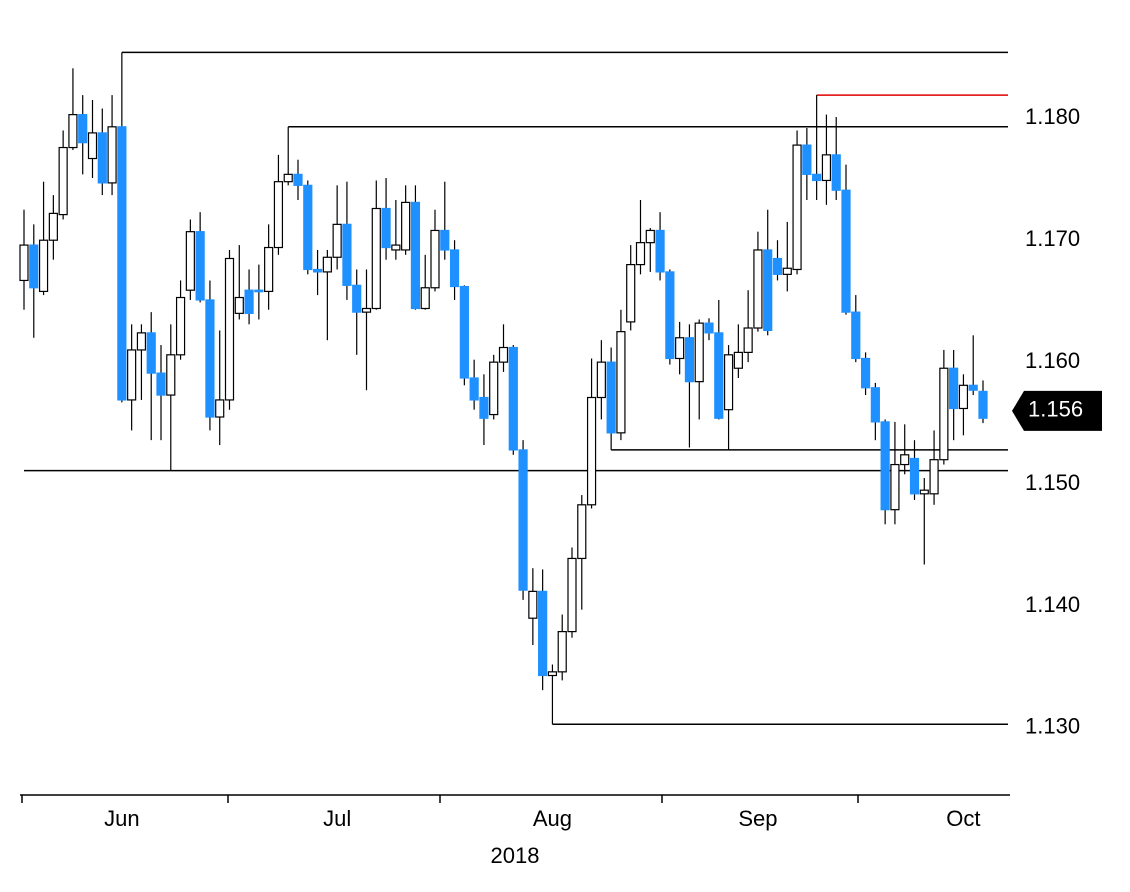 The image size is (1130, 892). What do you see at coordinates (1052, 604) in the screenshot?
I see `y-tick-label: 1.140` at bounding box center [1052, 604].